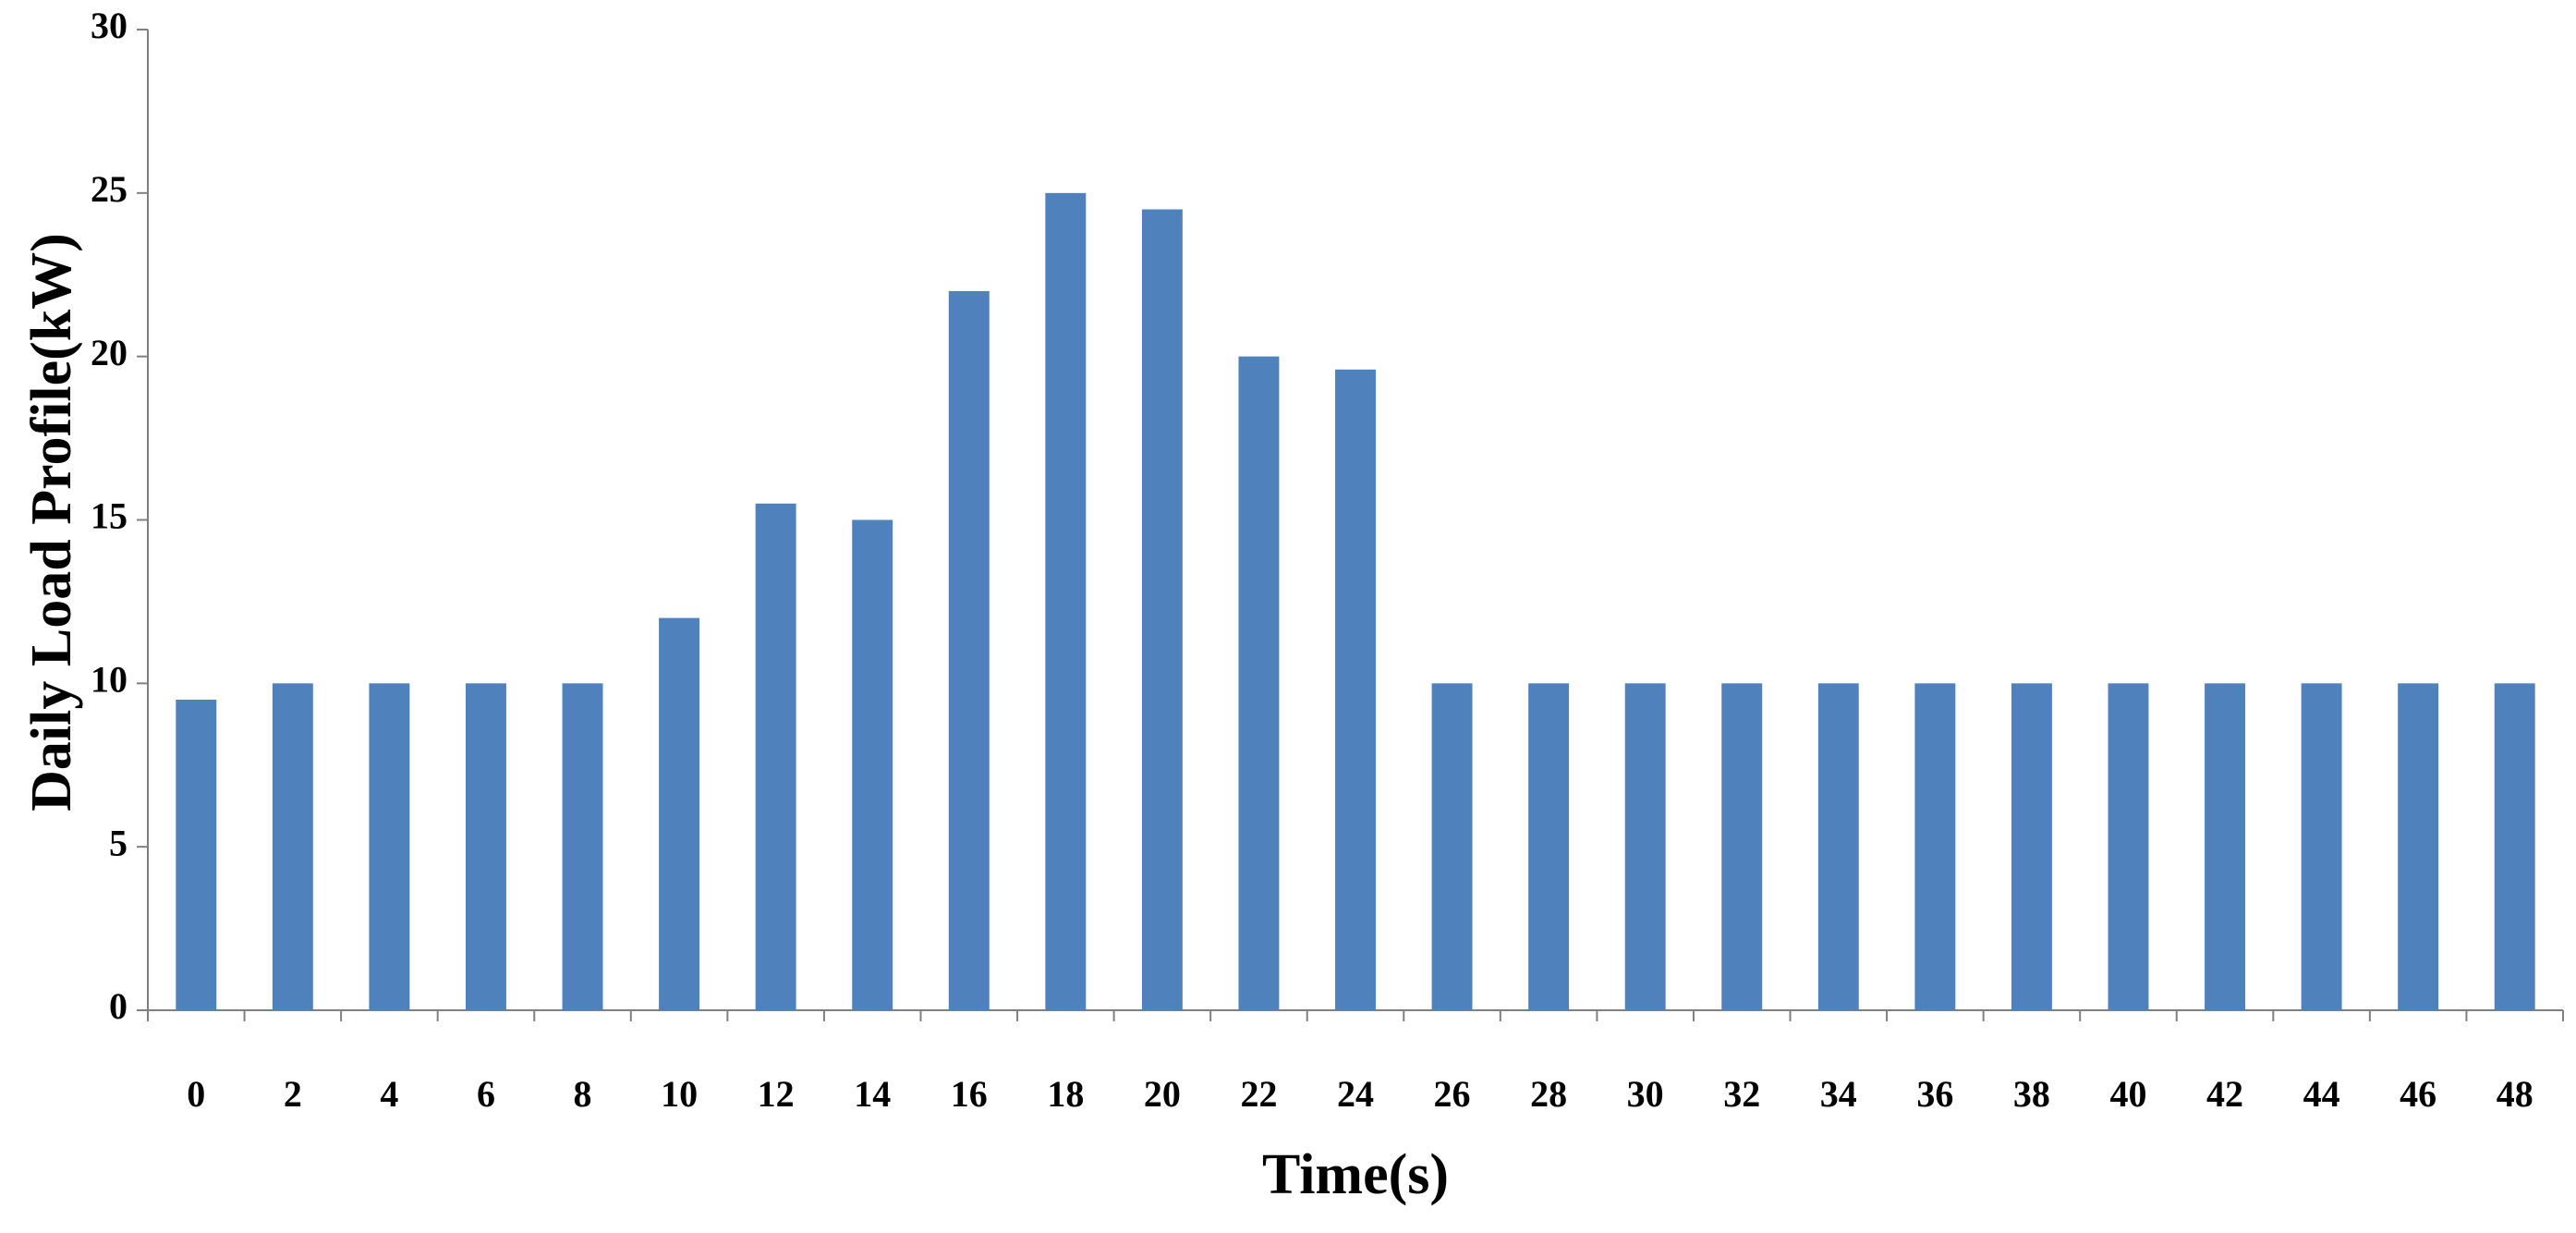 This screenshot has height=1233, width=2576. I want to click on x-tick-label: 20, so click(1162, 1094).